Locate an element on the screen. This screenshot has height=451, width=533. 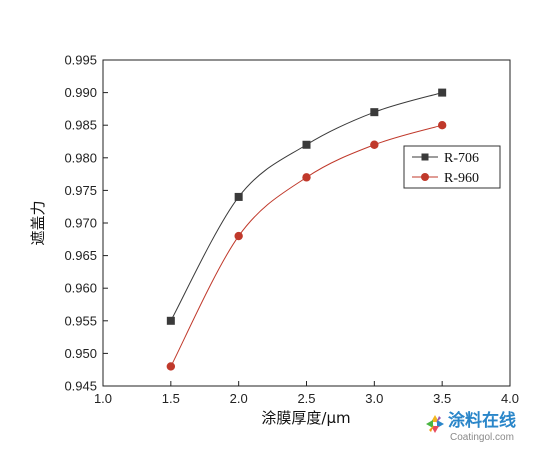
legend: R-706 R-960 is located at coordinates (452, 167).